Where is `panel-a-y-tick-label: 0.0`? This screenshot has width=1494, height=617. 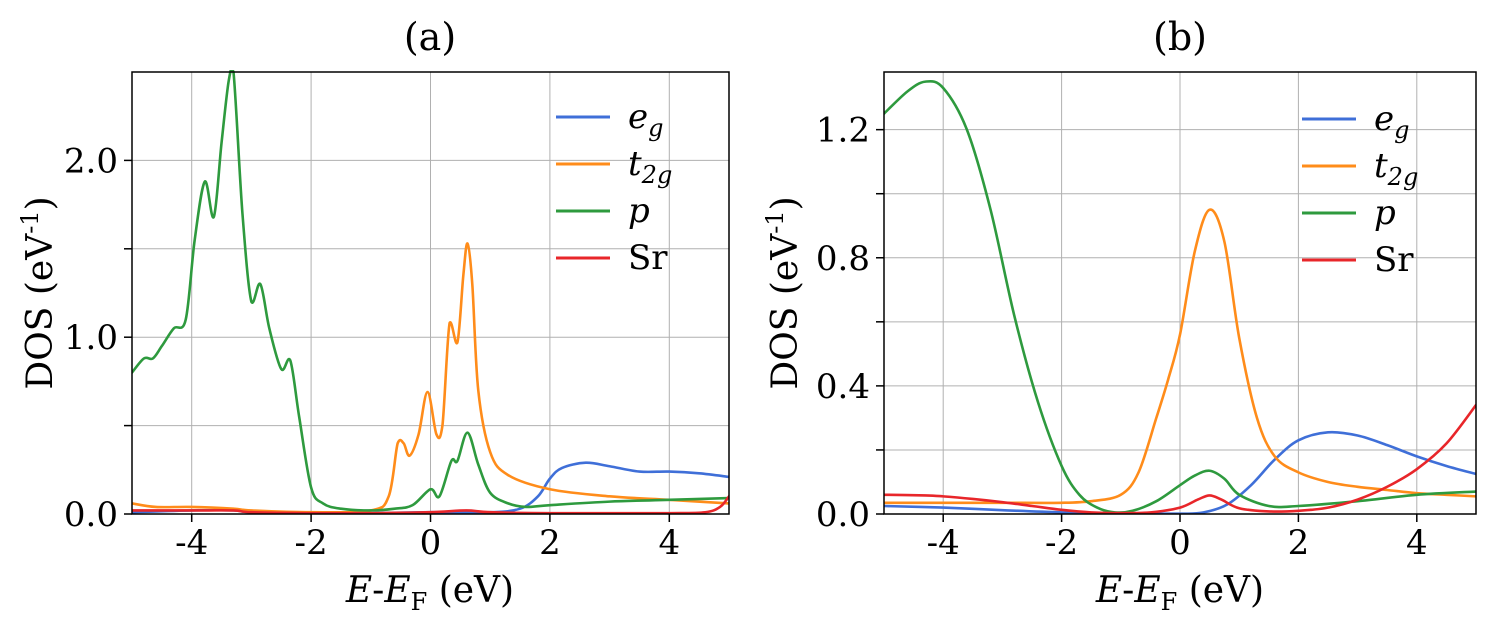
panel-a-y-tick-label: 0.0 is located at coordinates (91, 515).